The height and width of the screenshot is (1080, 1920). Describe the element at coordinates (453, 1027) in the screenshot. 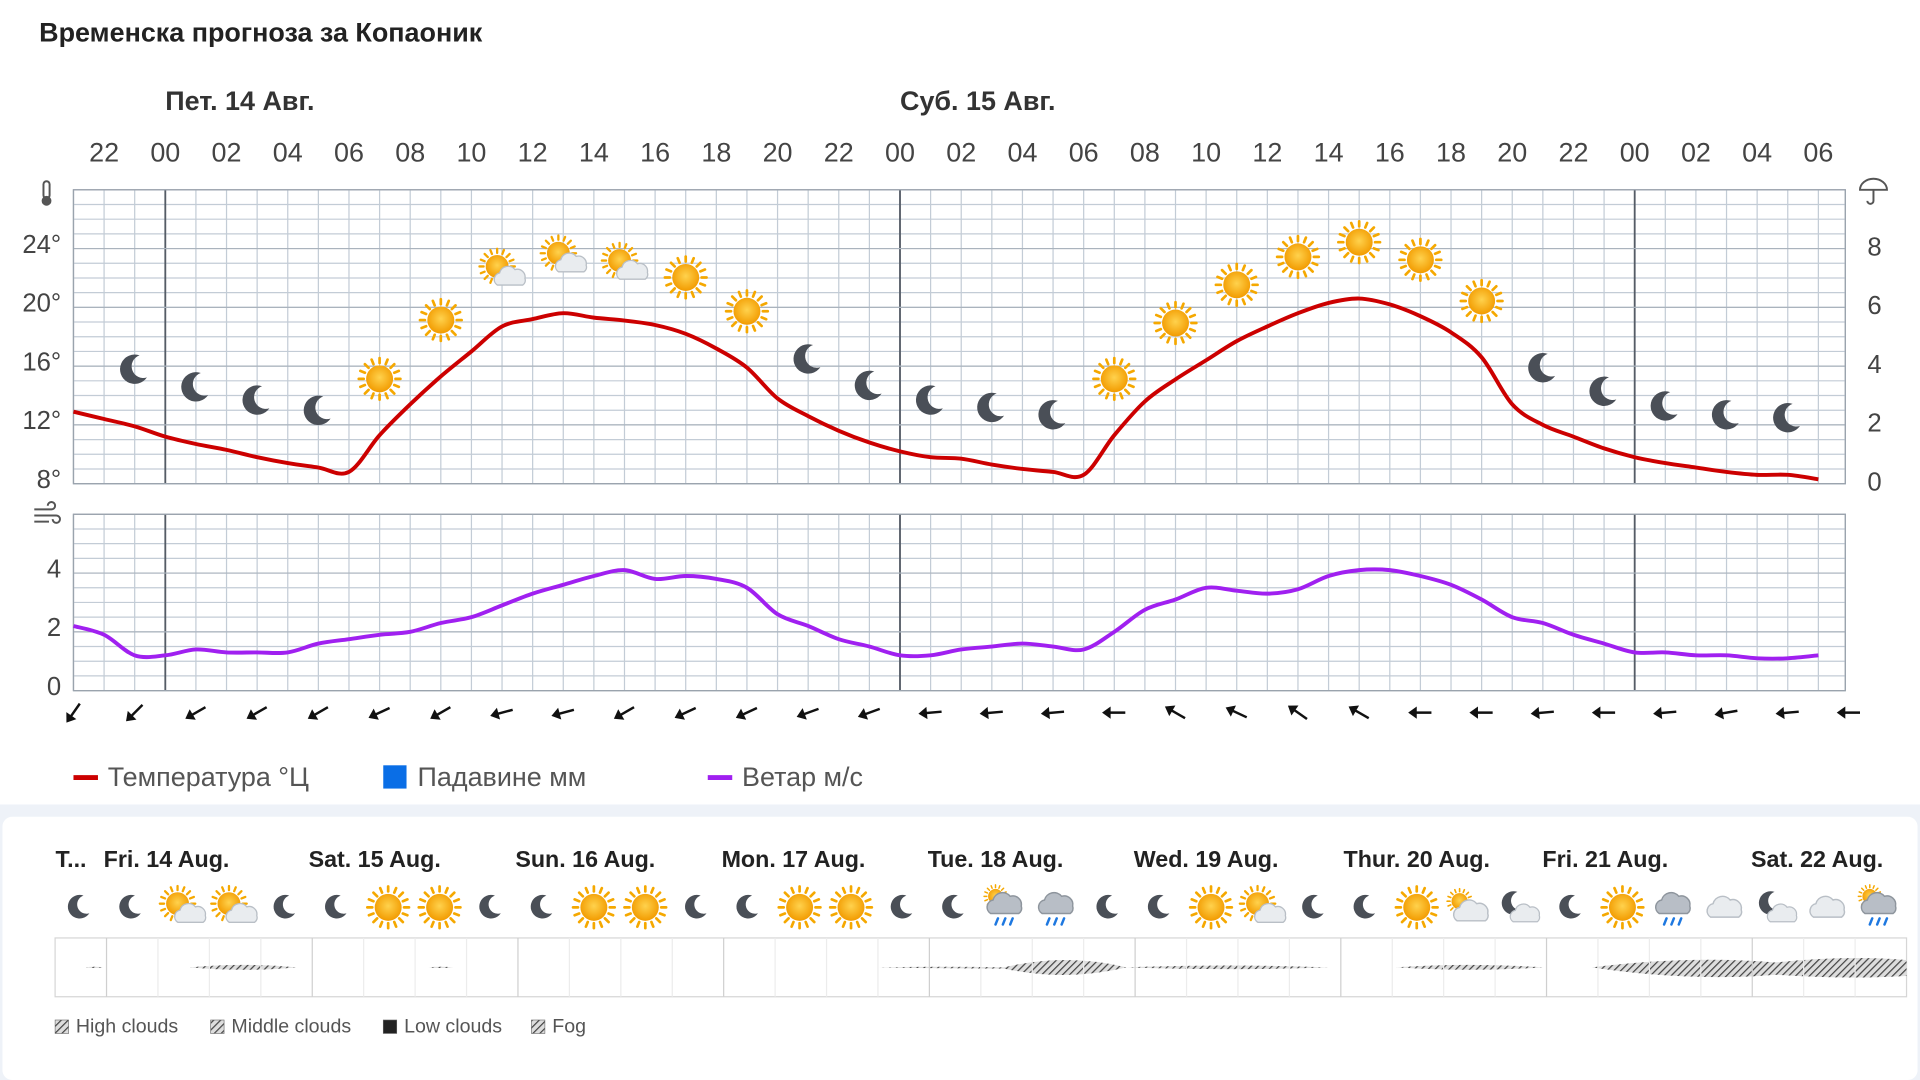

I see `meteogram-legend-label: Low clouds` at that location.